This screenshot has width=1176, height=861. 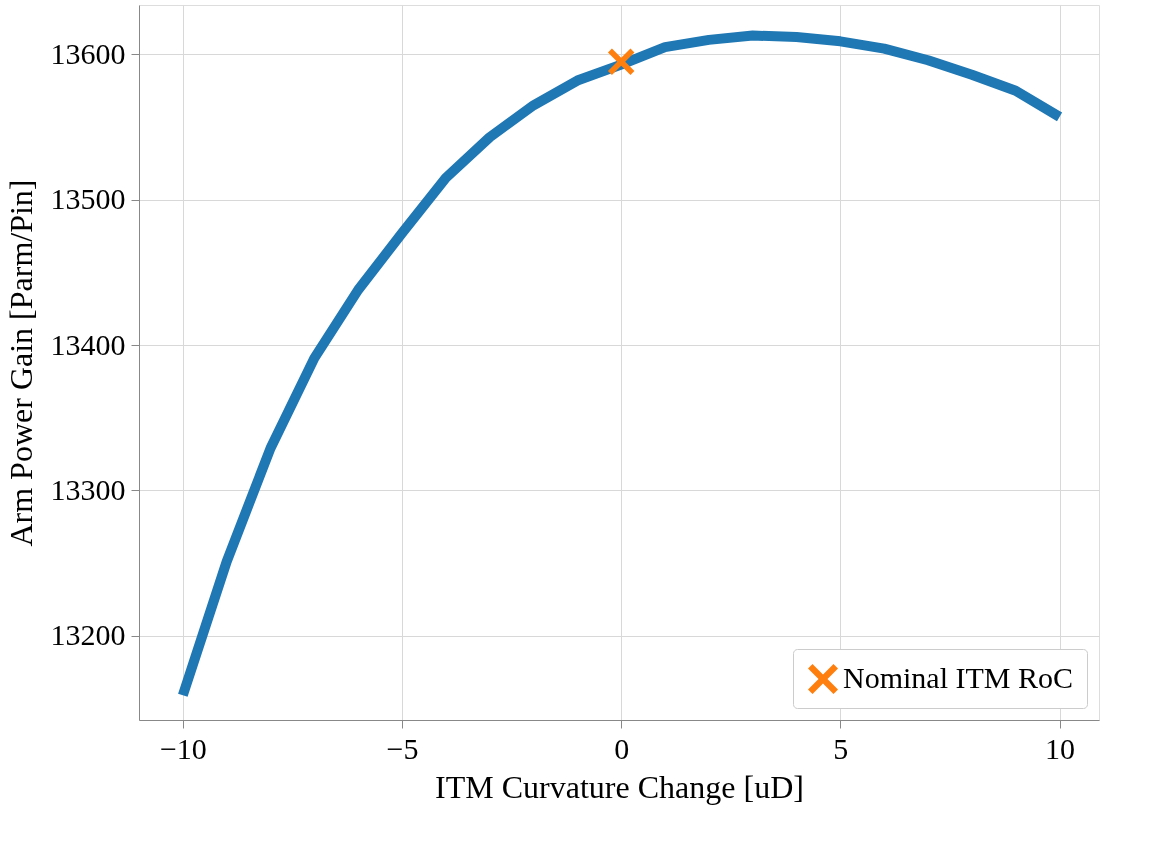 What do you see at coordinates (88, 199) in the screenshot?
I see `y-tick-label: 13500` at bounding box center [88, 199].